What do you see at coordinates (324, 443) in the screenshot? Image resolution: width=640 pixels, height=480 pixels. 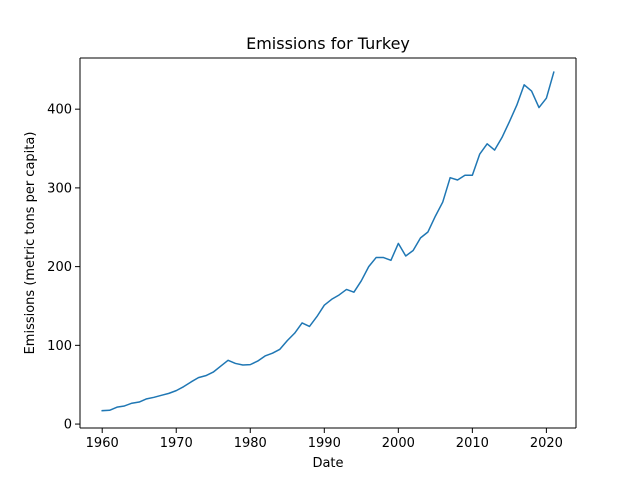 I see `x-tick-label: 1990` at bounding box center [324, 443].